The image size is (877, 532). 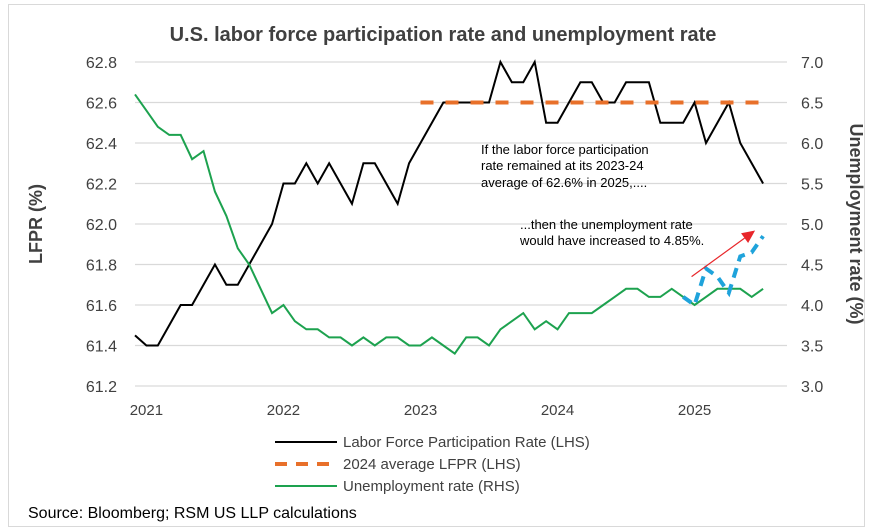 What do you see at coordinates (101, 104) in the screenshot?
I see `y-tick-left: 62.6` at bounding box center [101, 104].